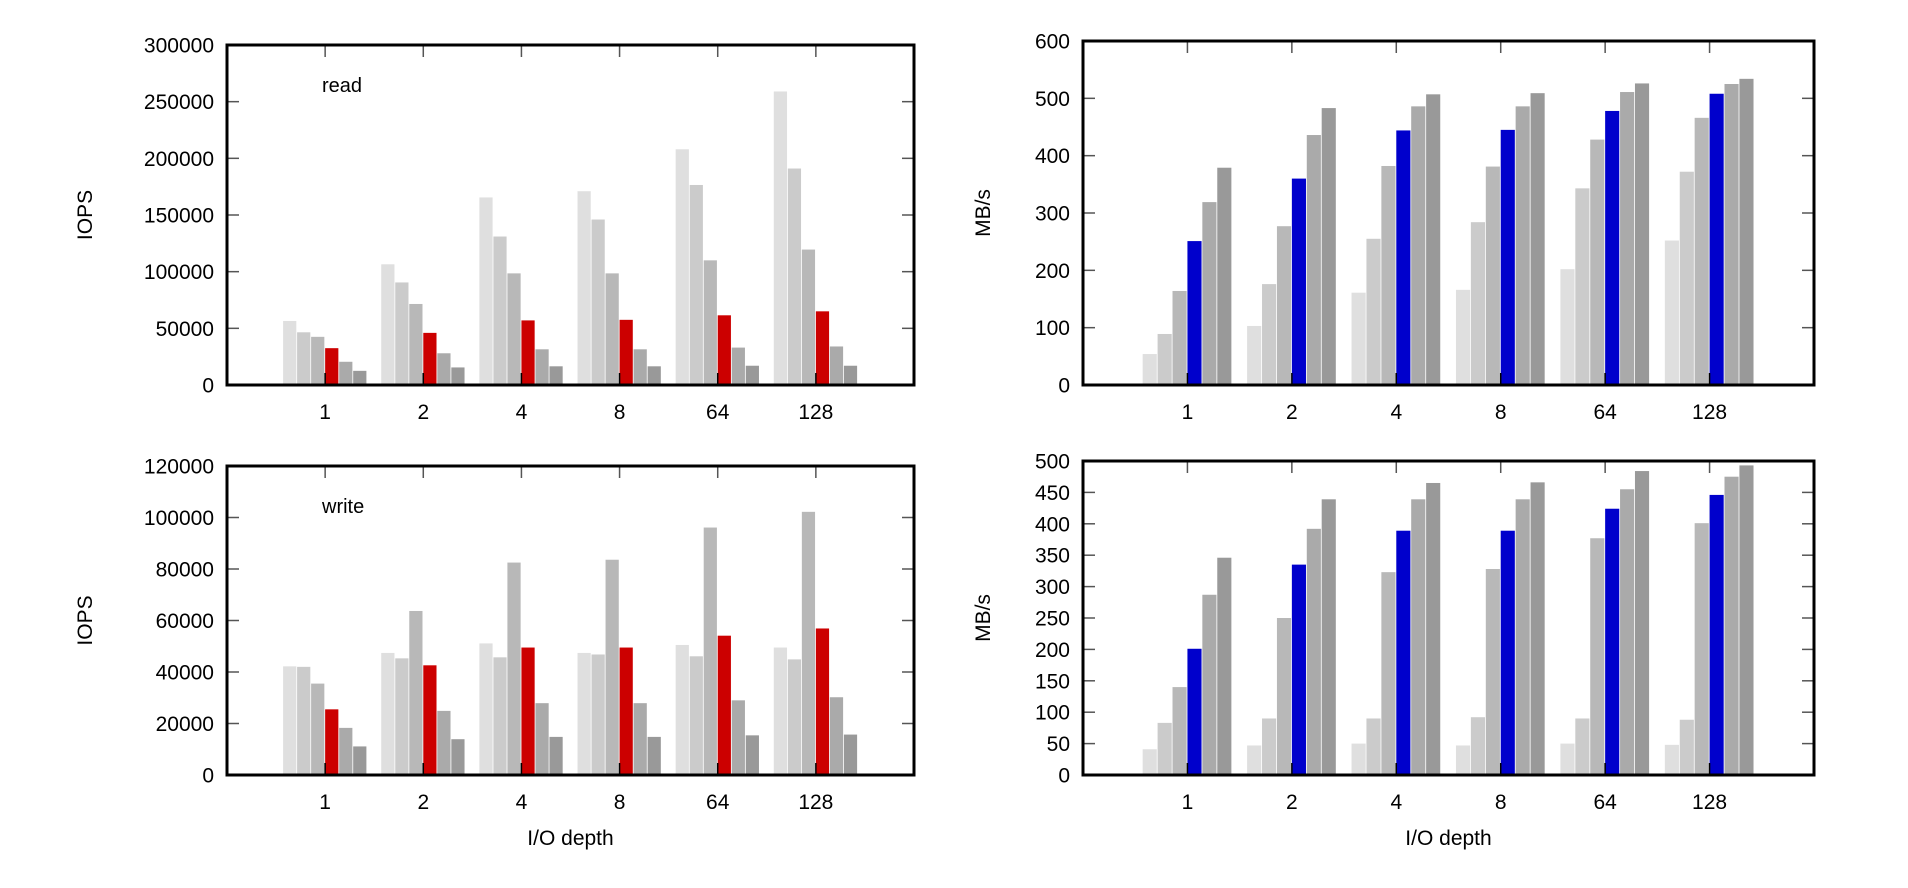 The width and height of the screenshot is (1908, 888). What do you see at coordinates (1052, 156) in the screenshot?
I see `y-tick-label: 400` at bounding box center [1052, 156].